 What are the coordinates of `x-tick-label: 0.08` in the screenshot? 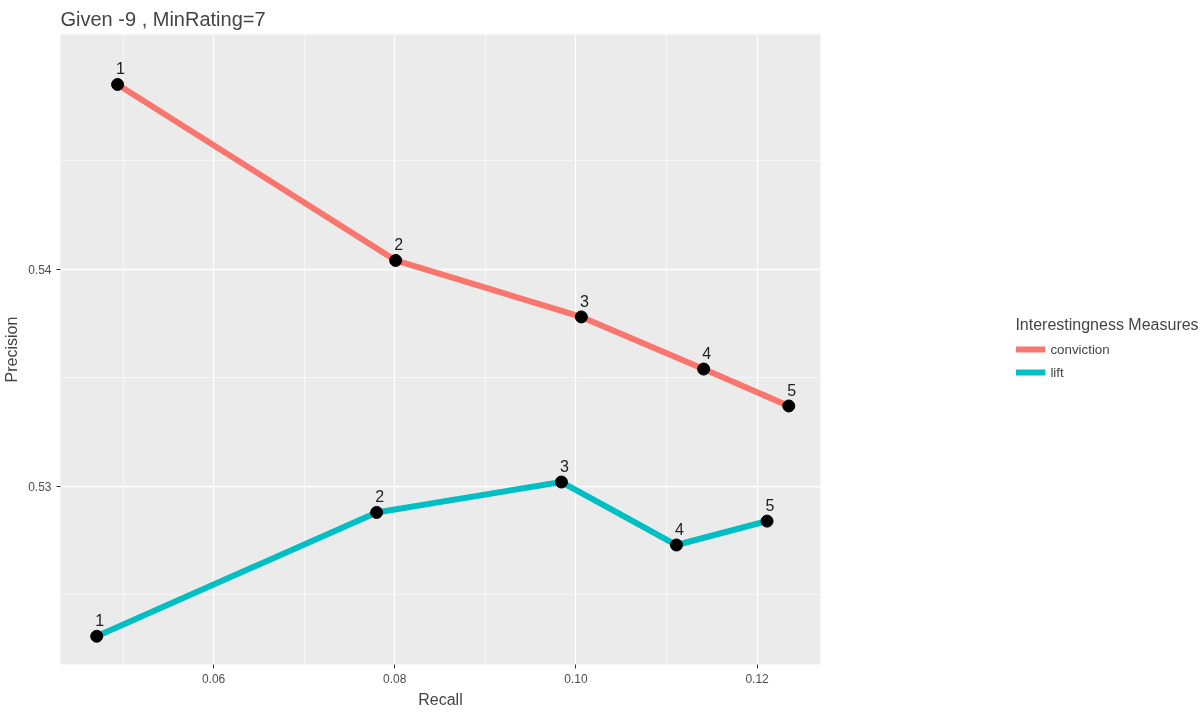 It's located at (395, 678).